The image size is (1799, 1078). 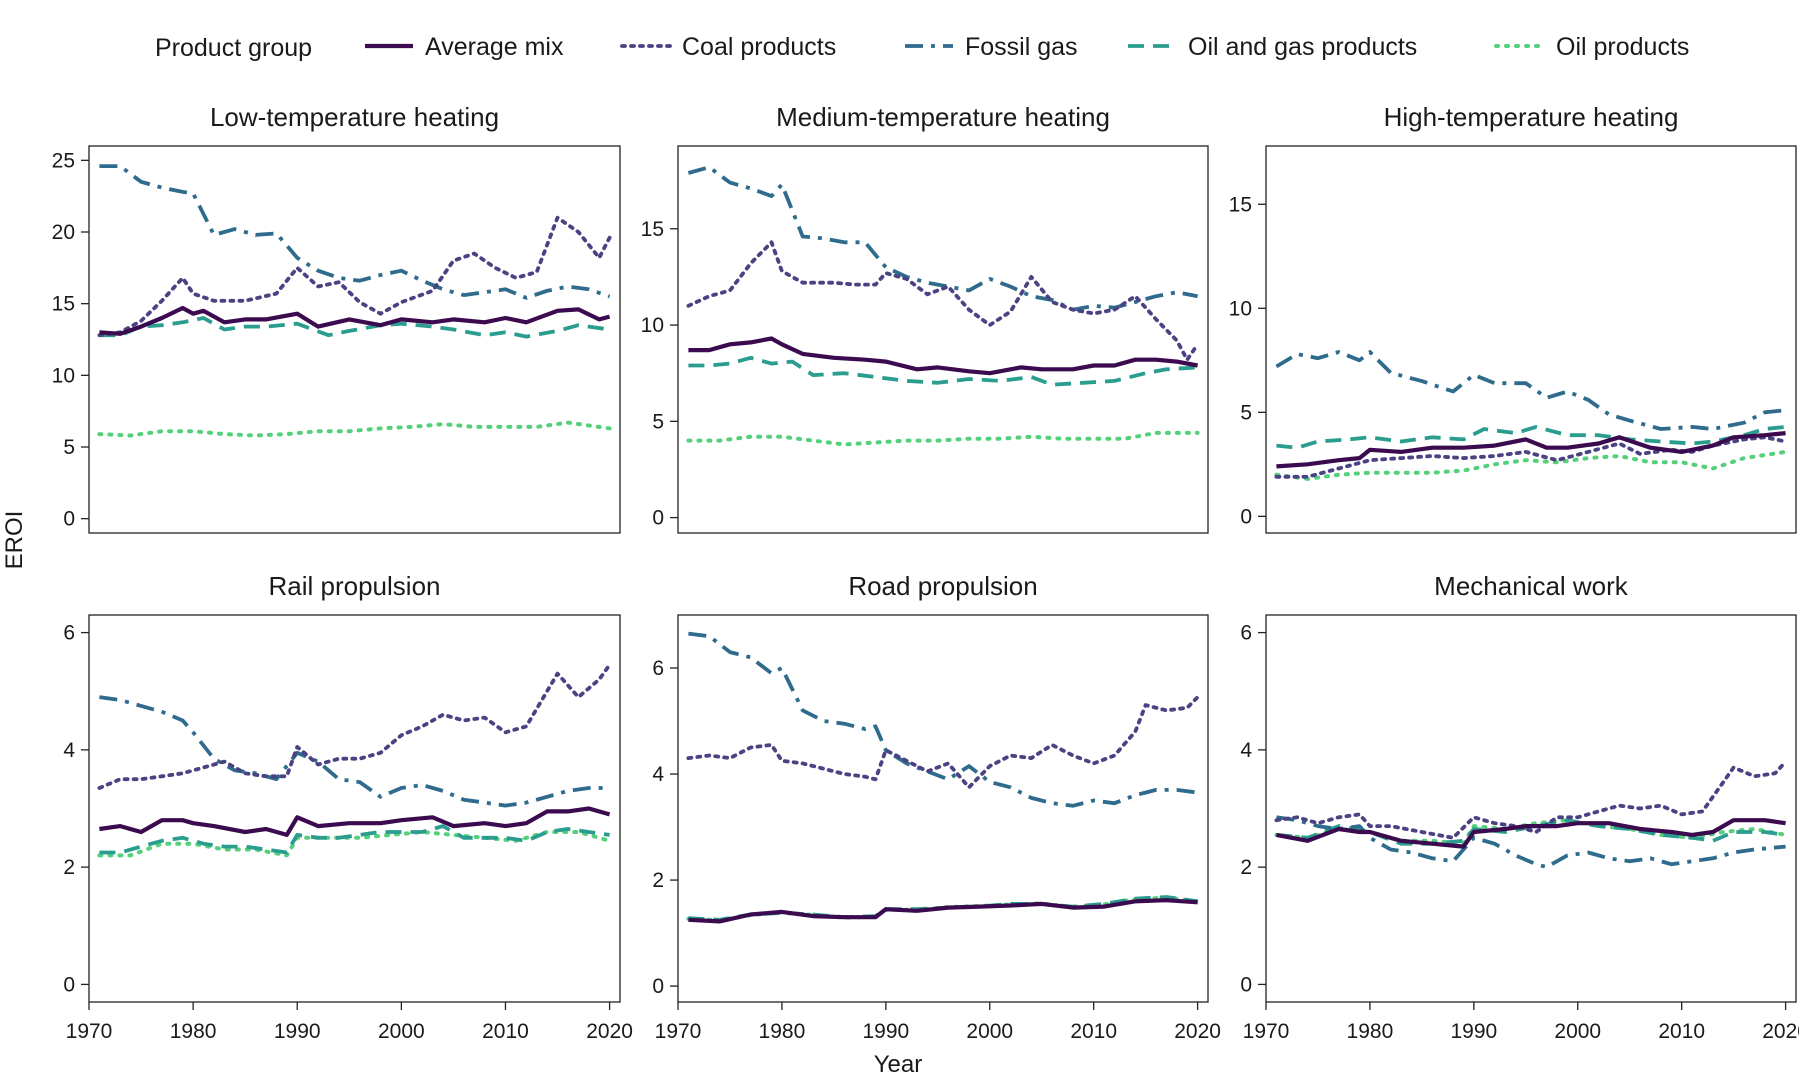 I want to click on y-axis-label: EROI, so click(x=14, y=540).